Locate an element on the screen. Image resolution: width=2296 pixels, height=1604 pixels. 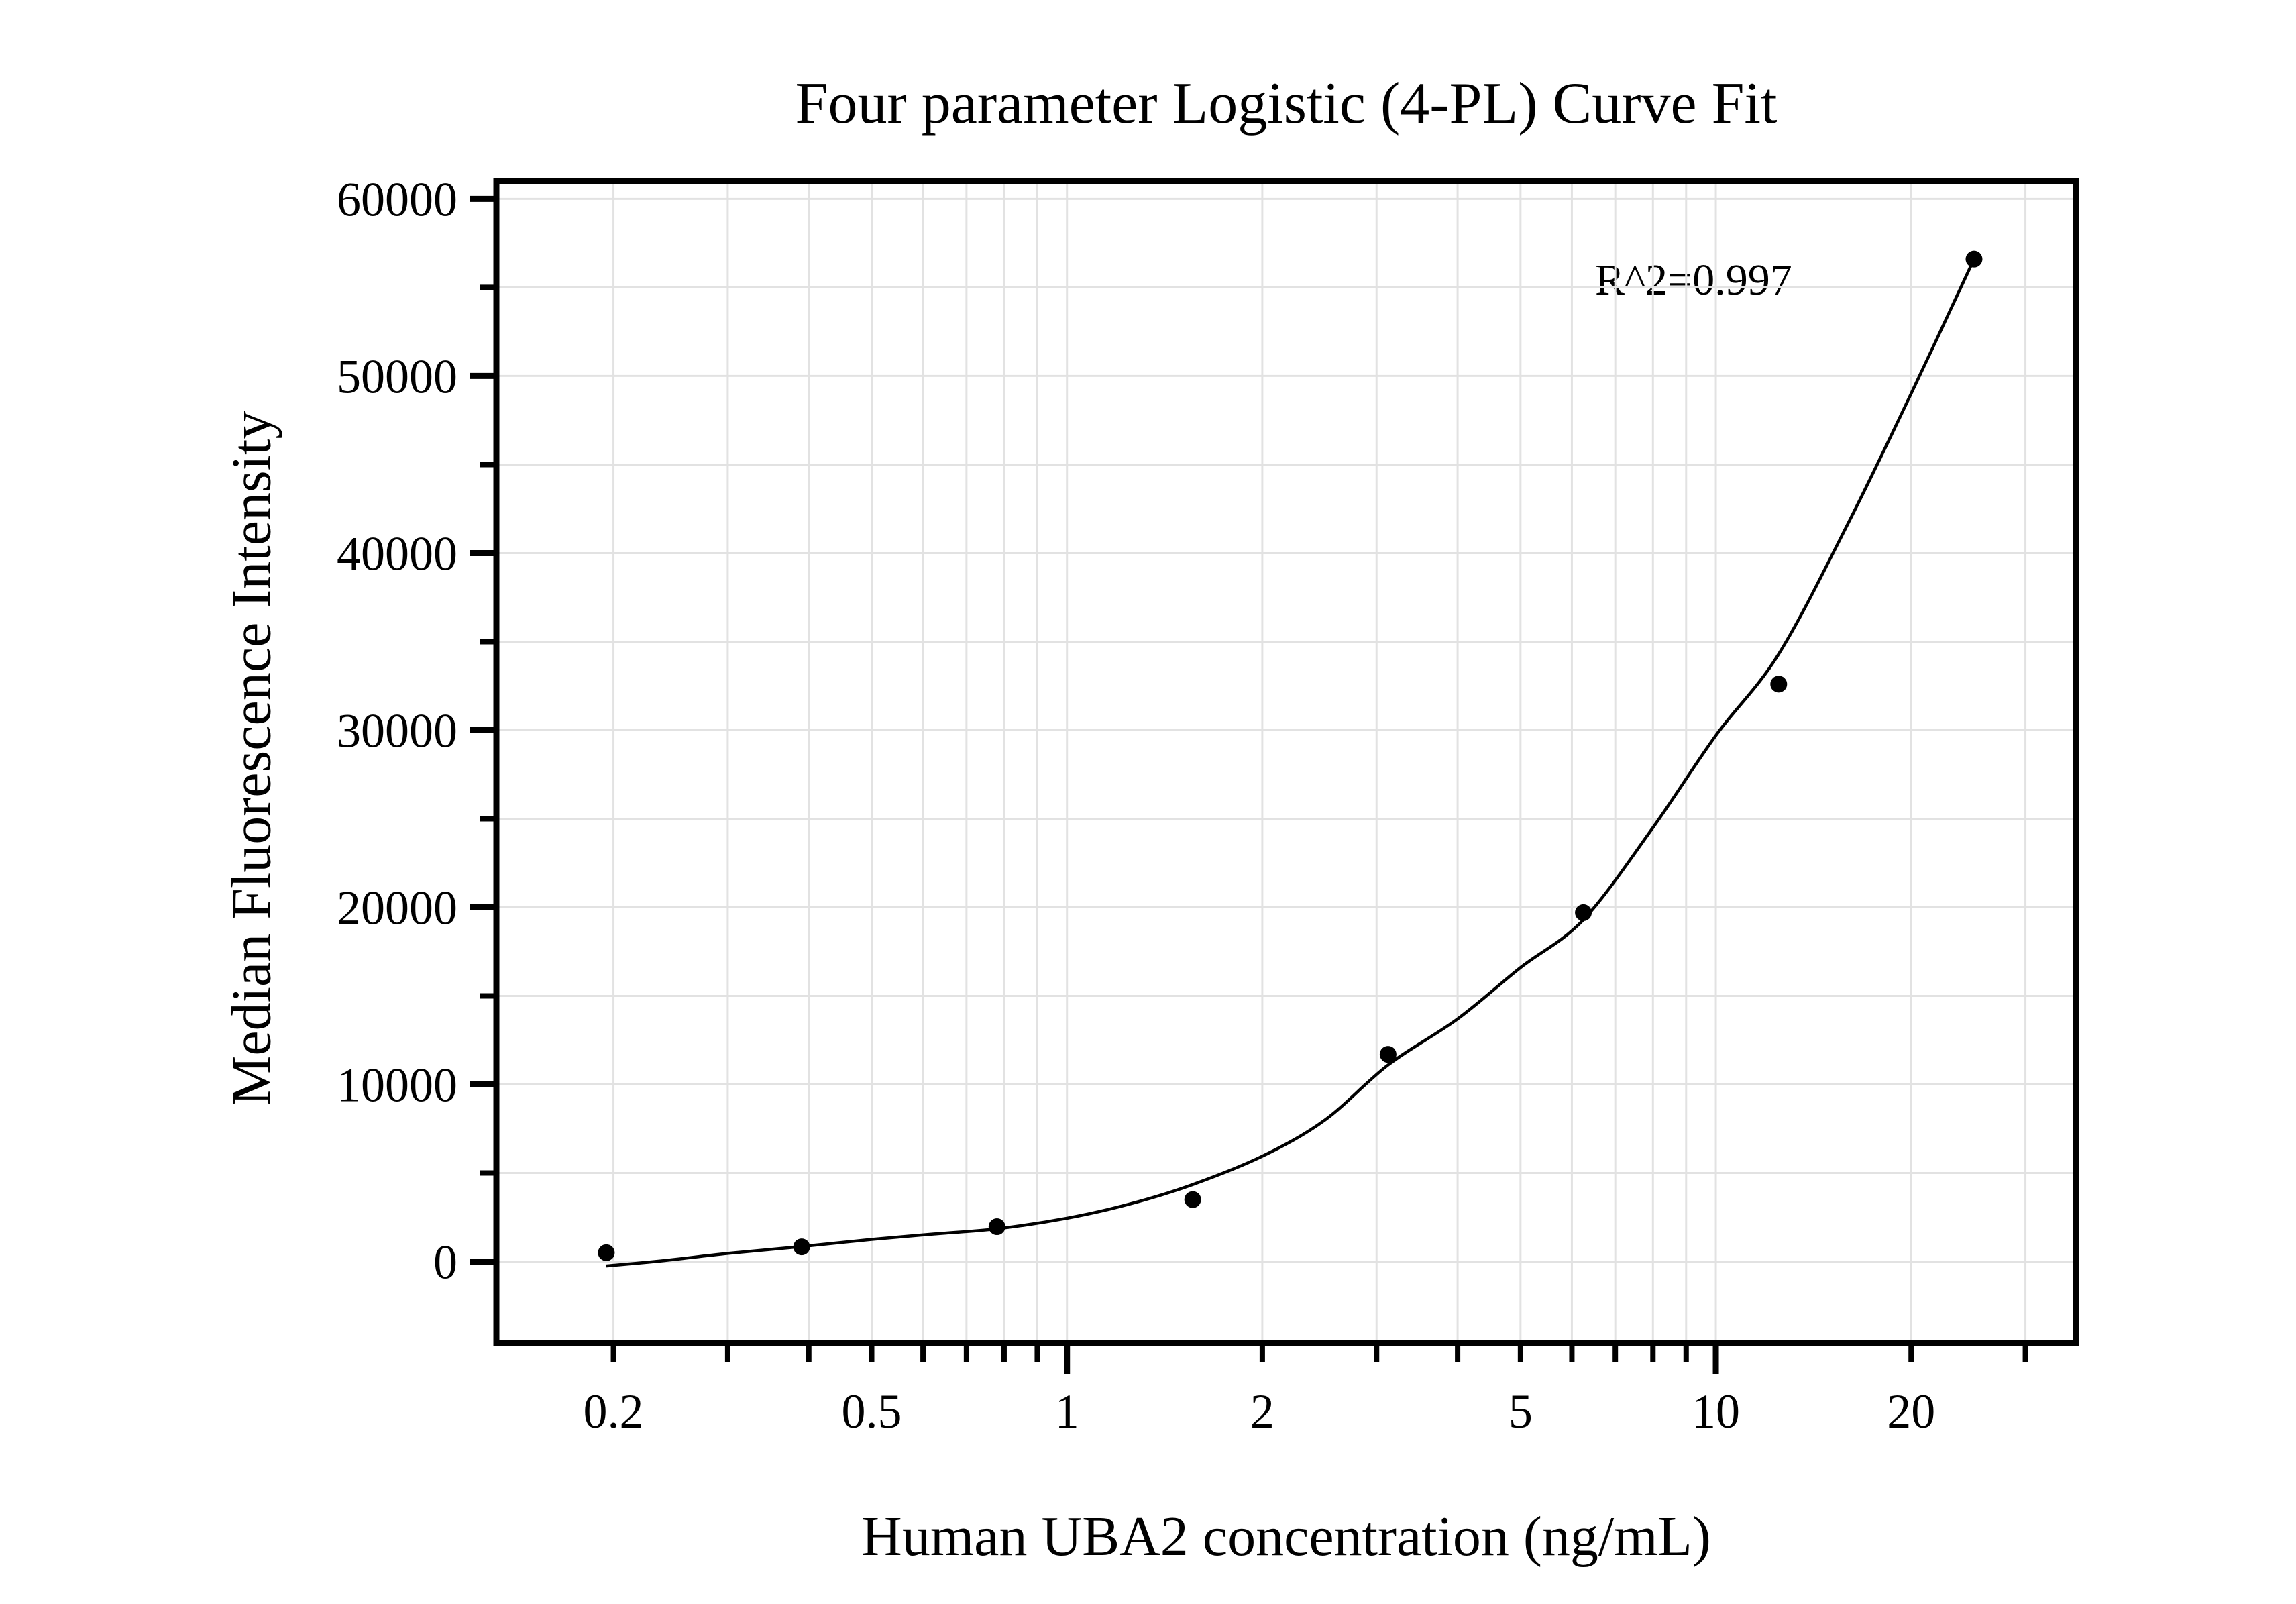
y-tick-label: 60000 is located at coordinates (397, 199).